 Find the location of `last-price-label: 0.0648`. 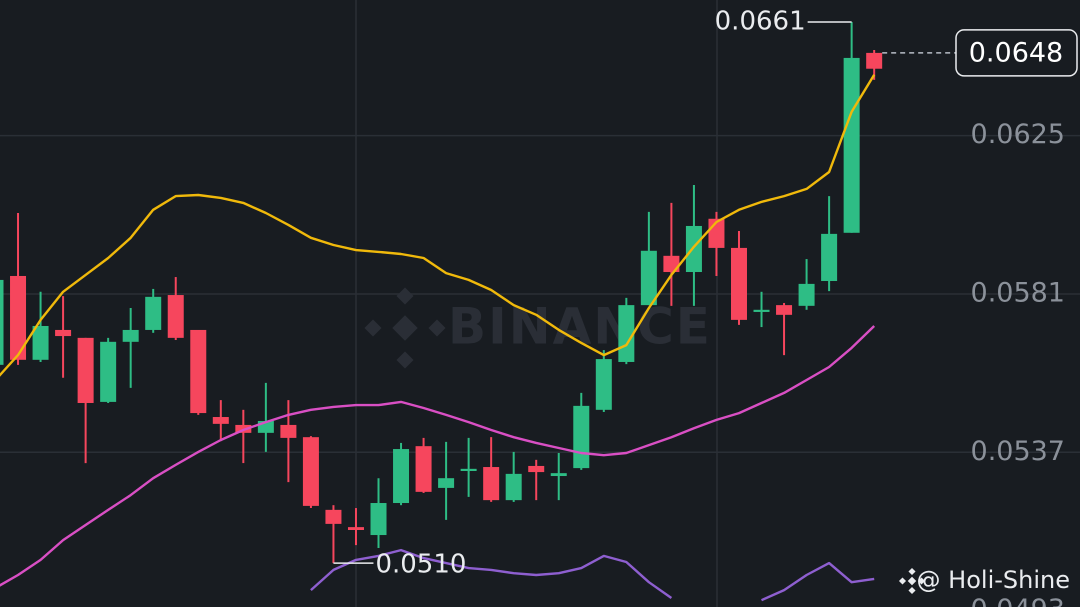

last-price-label: 0.0648 is located at coordinates (1016, 52).